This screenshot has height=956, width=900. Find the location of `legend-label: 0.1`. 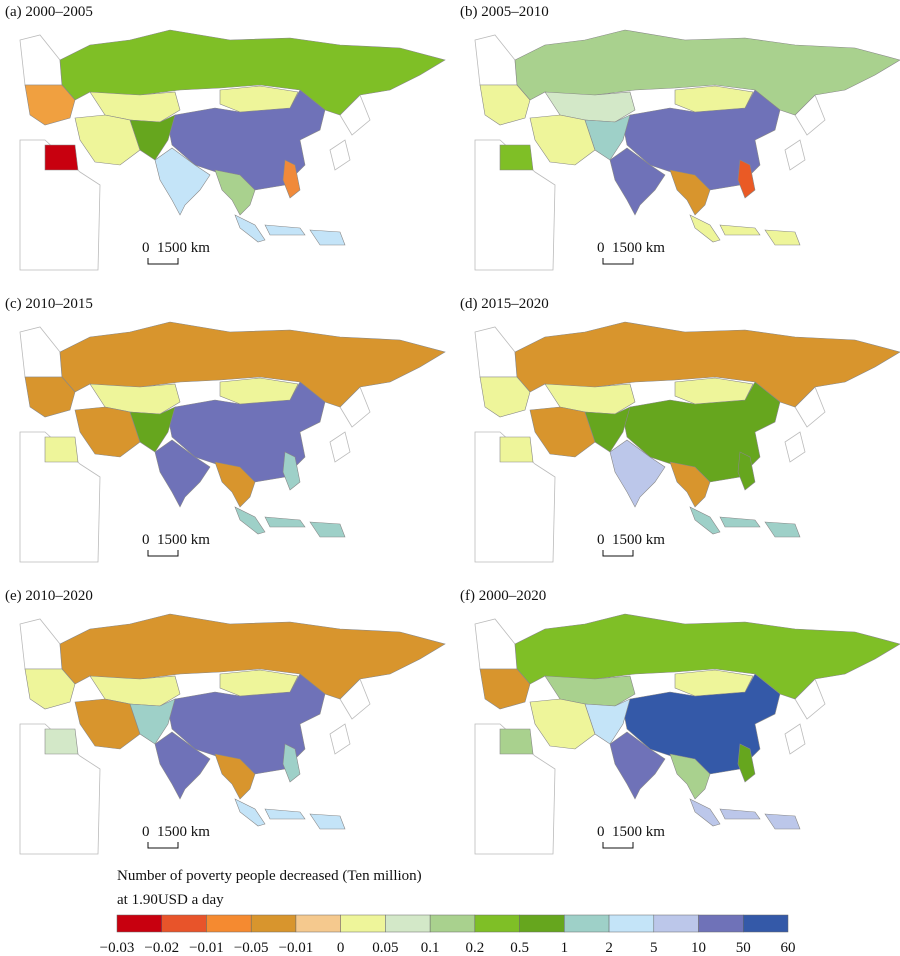

legend-label: 0.1 is located at coordinates (430, 948).